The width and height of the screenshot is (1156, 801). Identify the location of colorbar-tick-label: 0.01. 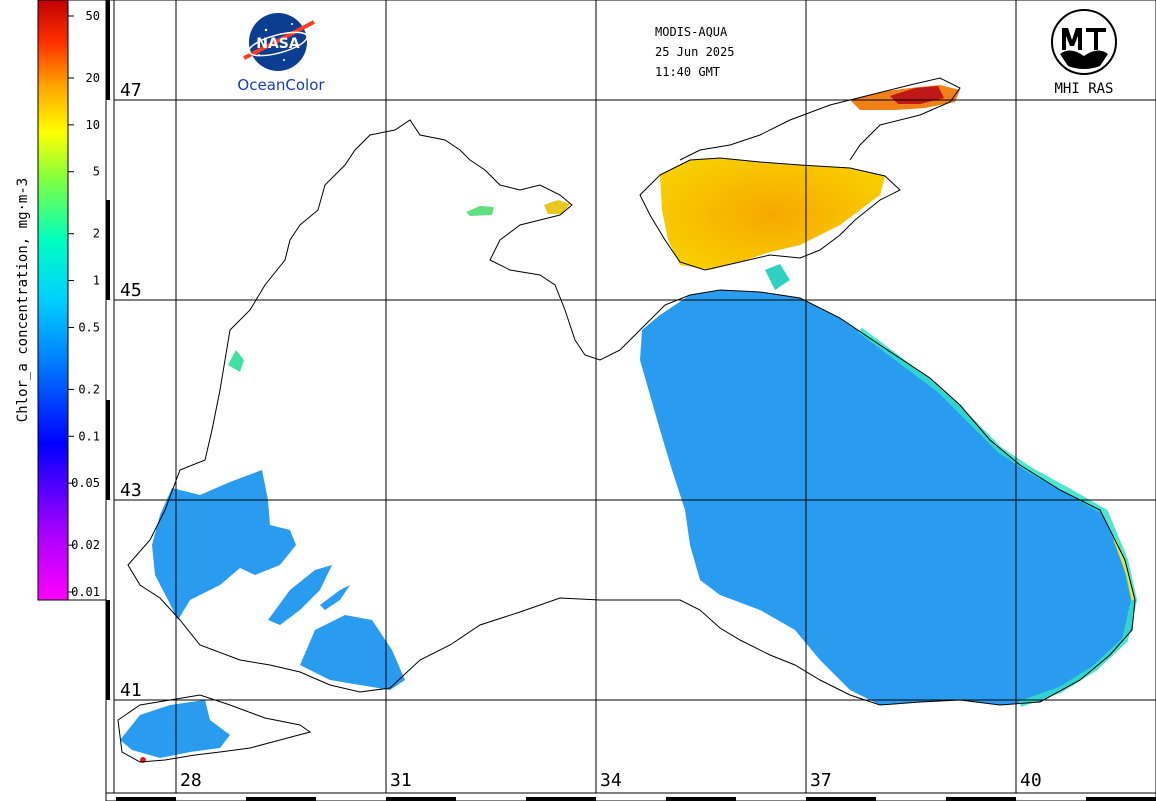
(85, 592).